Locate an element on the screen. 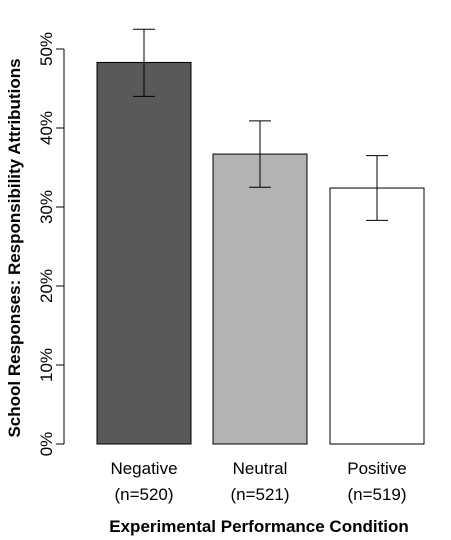  x-tick-label: Positive is located at coordinates (377, 468).